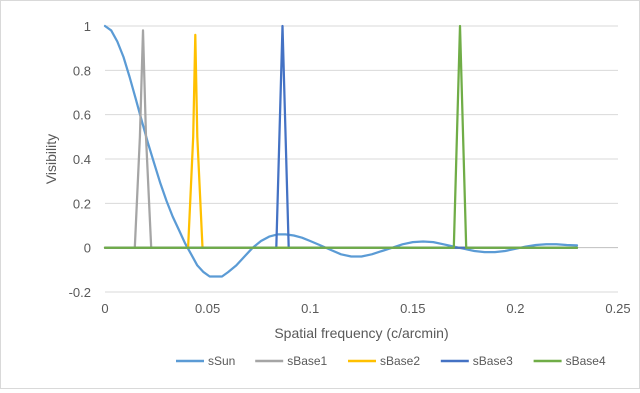 Image resolution: width=640 pixels, height=393 pixels. What do you see at coordinates (82, 159) in the screenshot?
I see `y-tick-label: 0.4` at bounding box center [82, 159].